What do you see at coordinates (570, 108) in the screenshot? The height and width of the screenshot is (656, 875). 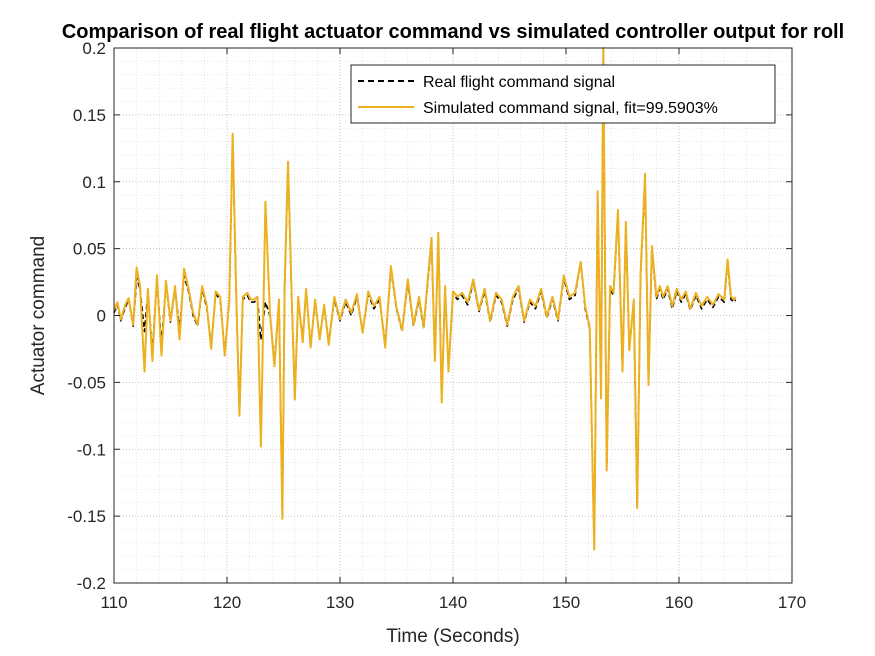 I see `legend-label-simulated: Simulated command signal, fit=99.5903%` at bounding box center [570, 108].